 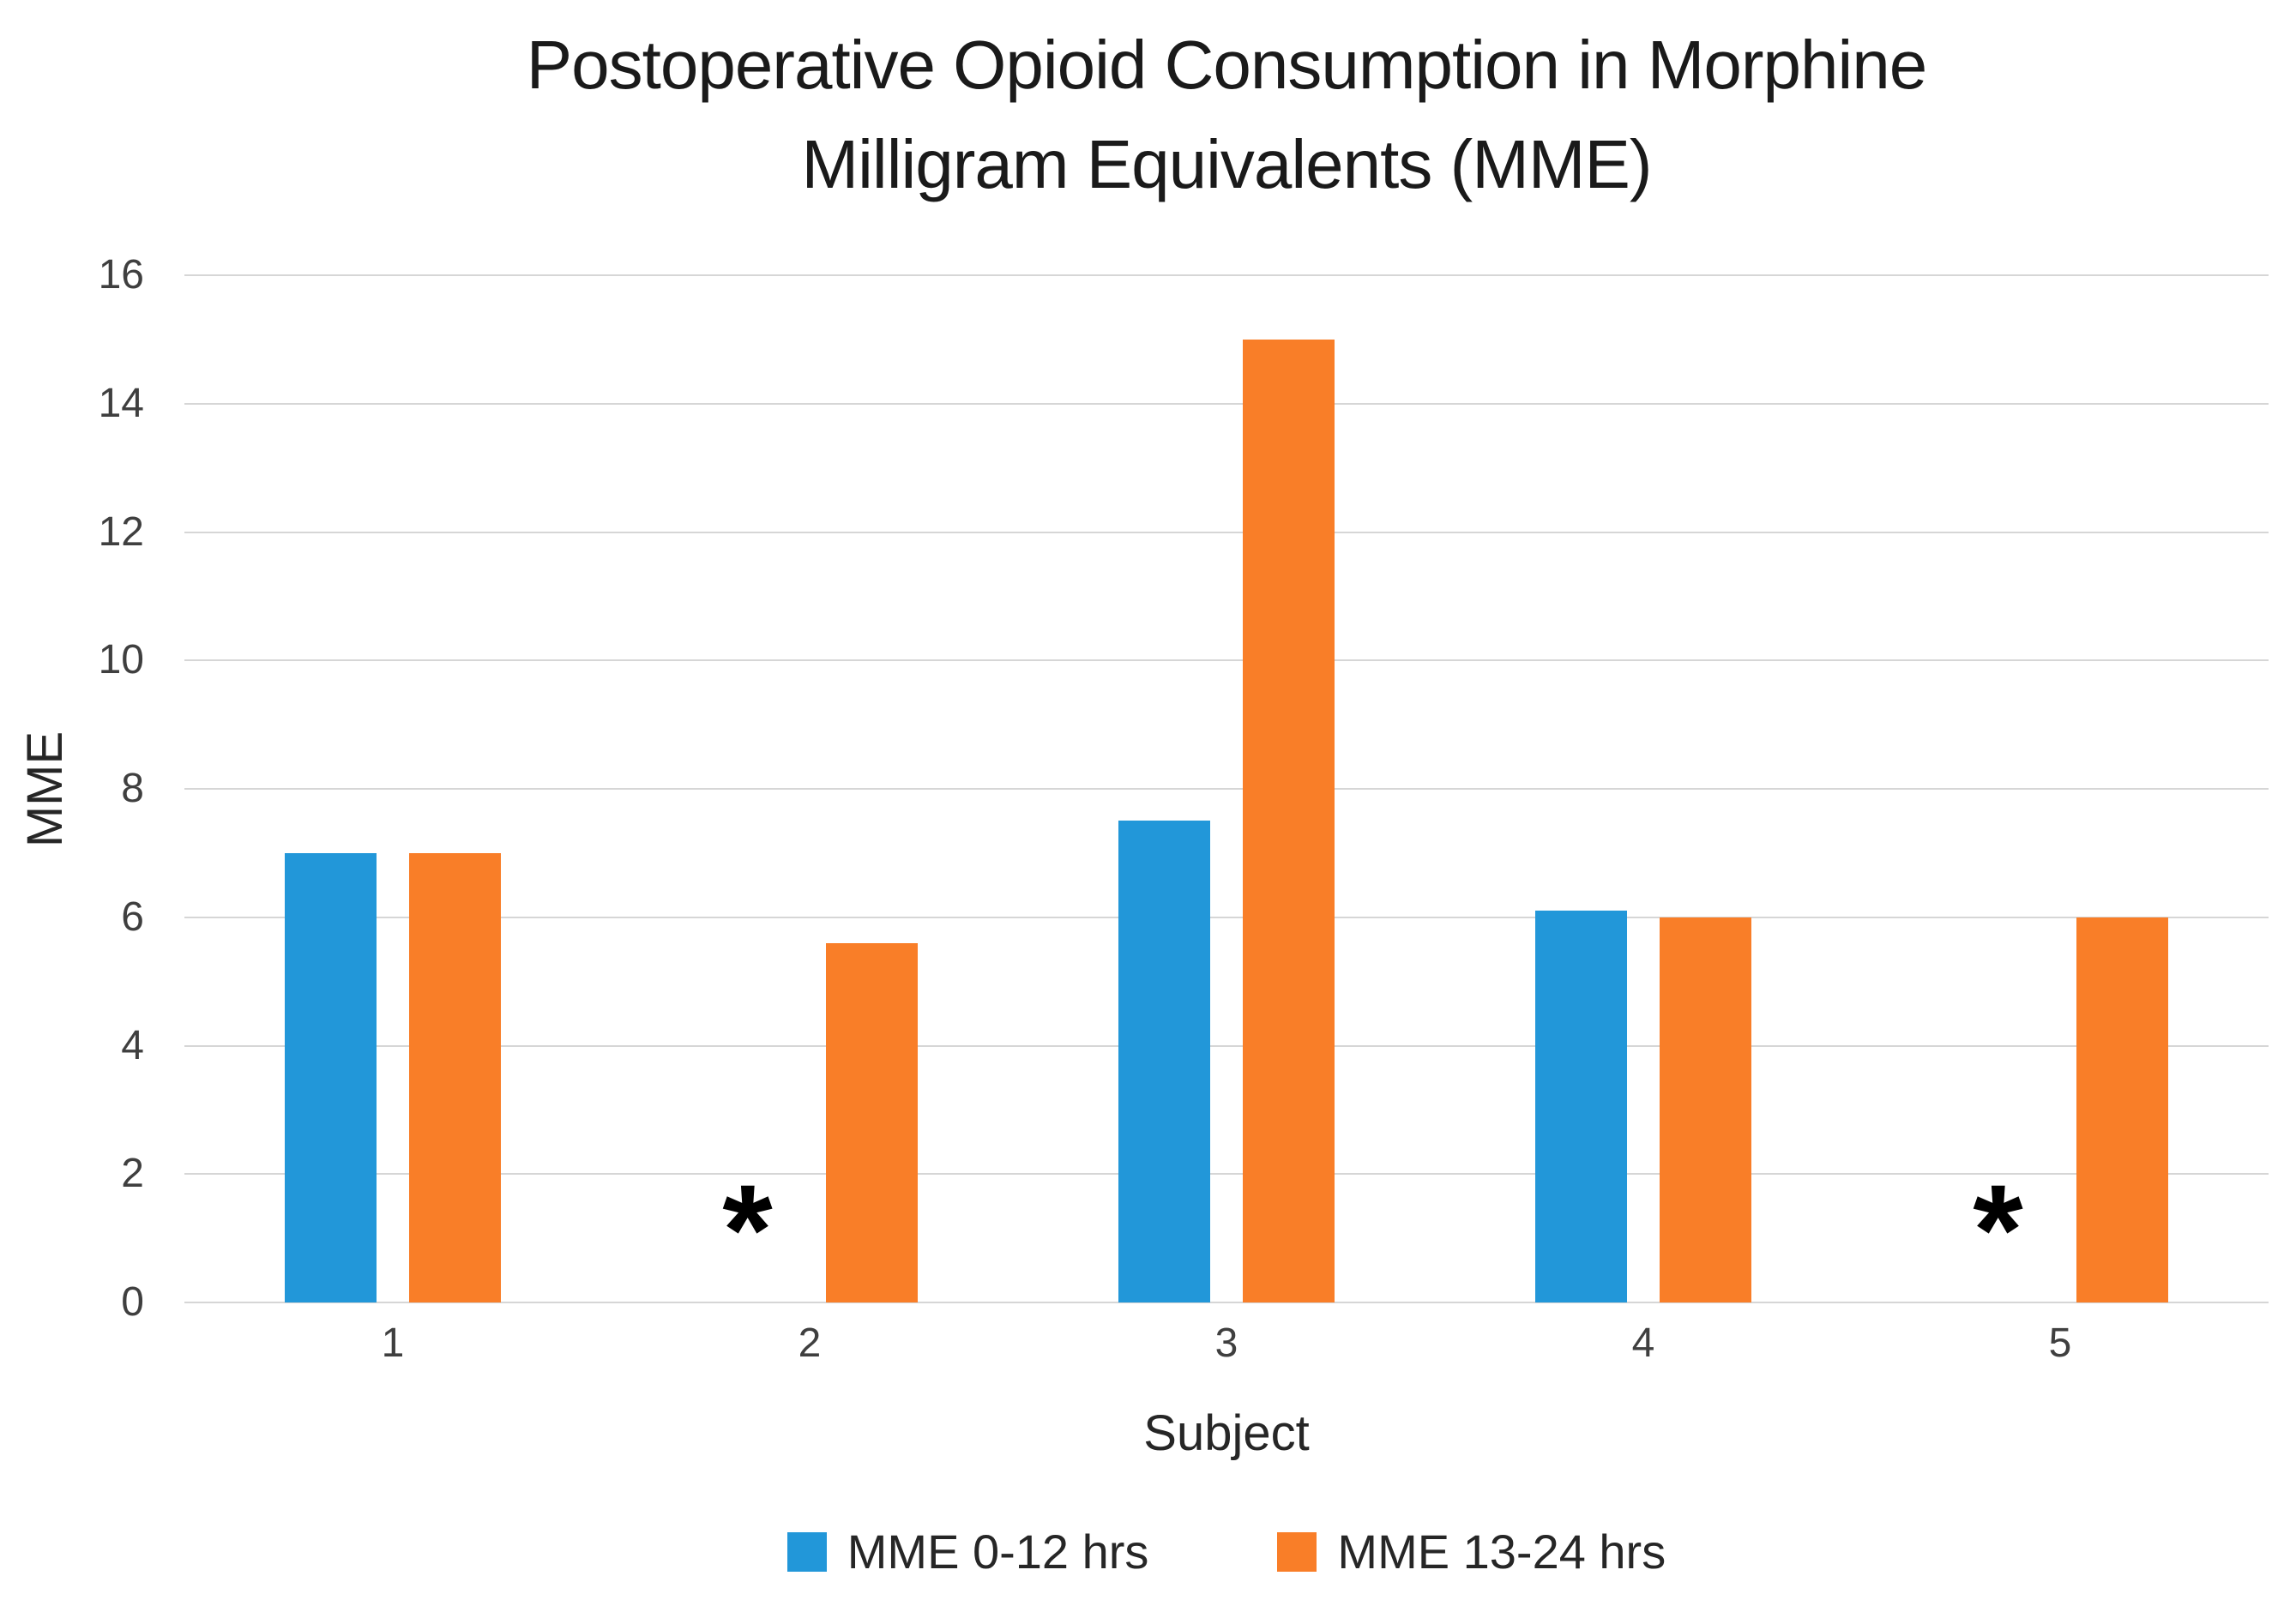 What do you see at coordinates (121, 660) in the screenshot?
I see `y-tick-label-10: 10` at bounding box center [121, 660].